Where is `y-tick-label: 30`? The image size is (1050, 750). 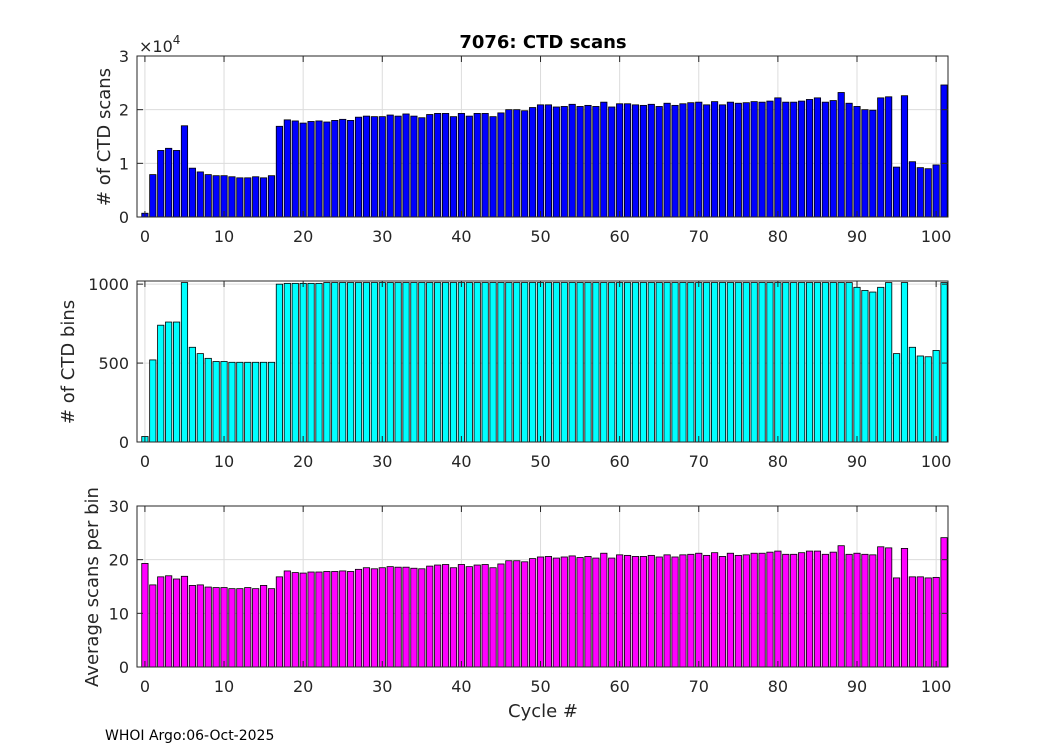 y-tick-label: 30 is located at coordinates (119, 506).